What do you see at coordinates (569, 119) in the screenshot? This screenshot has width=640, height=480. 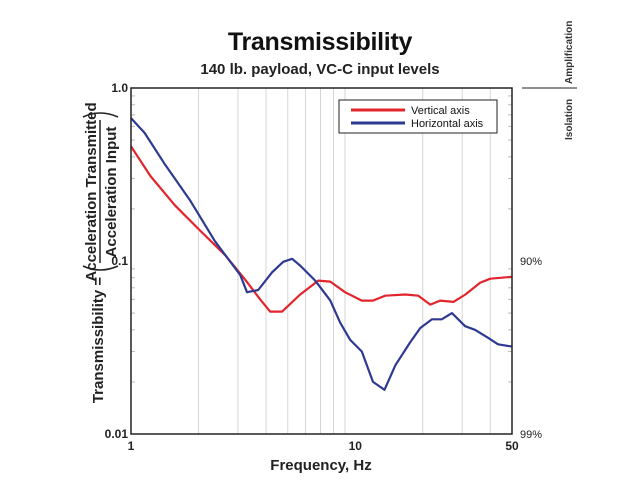 I see `isolation-label: Isolation` at bounding box center [569, 119].